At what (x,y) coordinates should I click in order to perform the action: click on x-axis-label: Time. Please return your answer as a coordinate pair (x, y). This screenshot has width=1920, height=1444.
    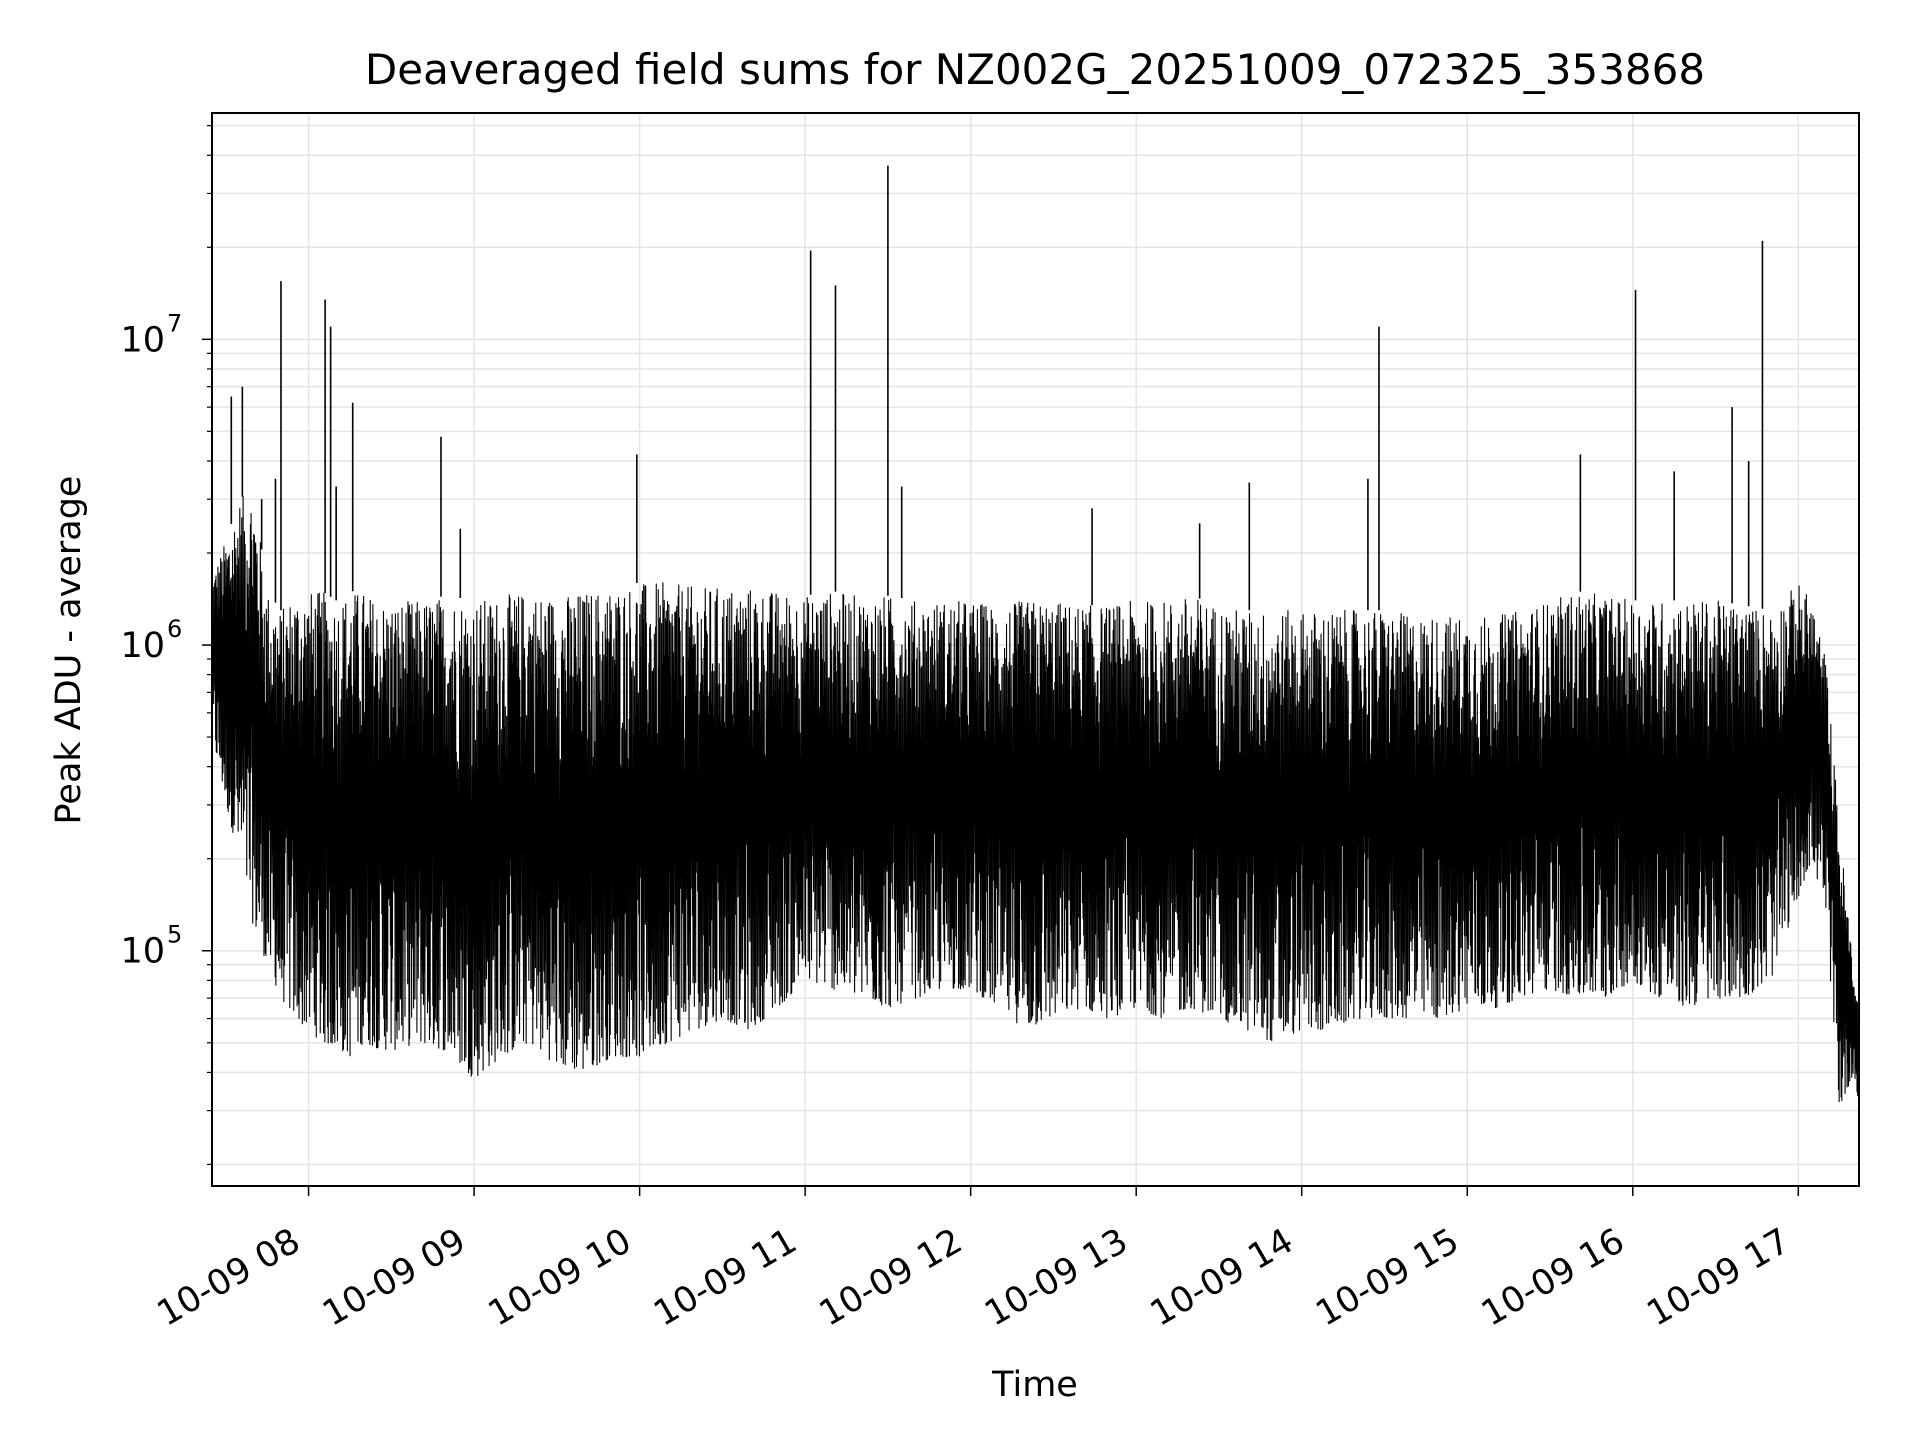
    Looking at the image, I should click on (1034, 1385).